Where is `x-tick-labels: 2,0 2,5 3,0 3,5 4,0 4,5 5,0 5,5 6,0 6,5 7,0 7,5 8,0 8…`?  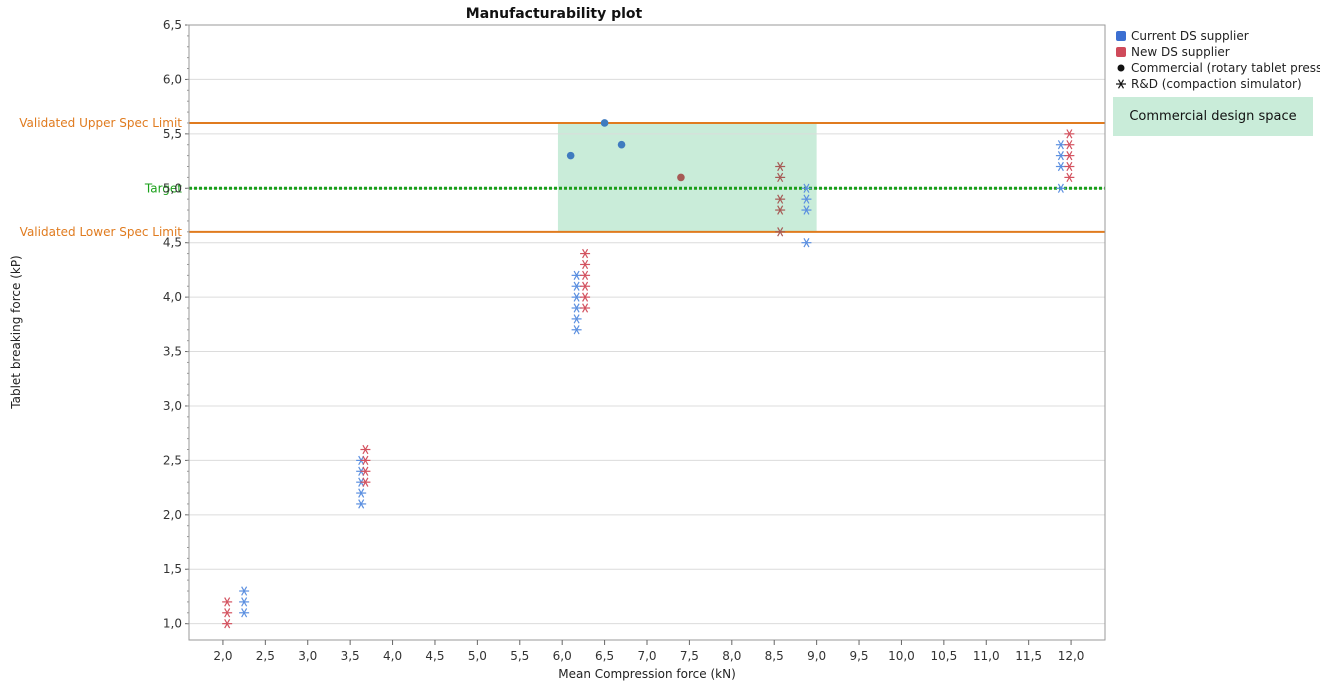 x-tick-labels: 2,0 2,5 3,0 3,5 4,0 4,5 5,0 5,5 6,0 6,5 7,0 7,5 8,0 8… is located at coordinates (648, 651).